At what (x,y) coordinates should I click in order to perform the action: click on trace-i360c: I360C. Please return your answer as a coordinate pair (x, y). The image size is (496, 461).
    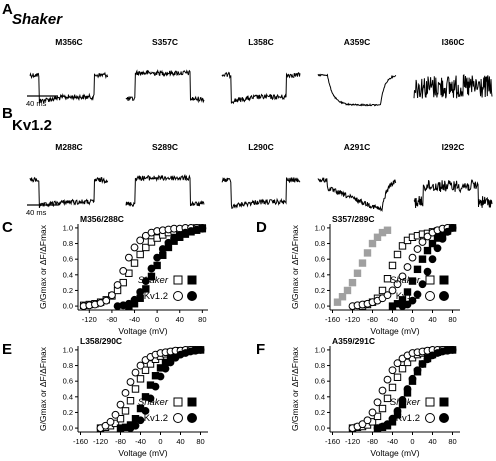
    Looking at the image, I should click on (453, 68).